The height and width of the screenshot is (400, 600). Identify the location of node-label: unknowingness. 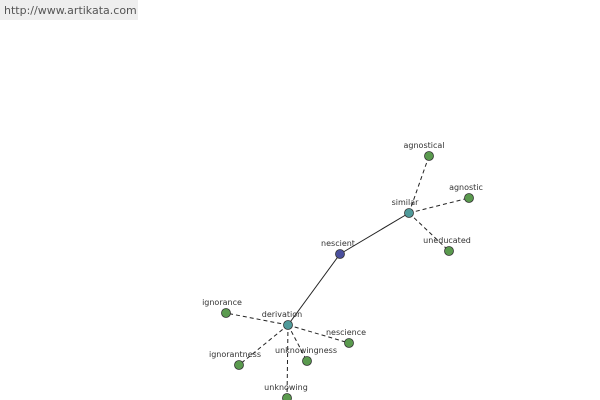
(306, 350).